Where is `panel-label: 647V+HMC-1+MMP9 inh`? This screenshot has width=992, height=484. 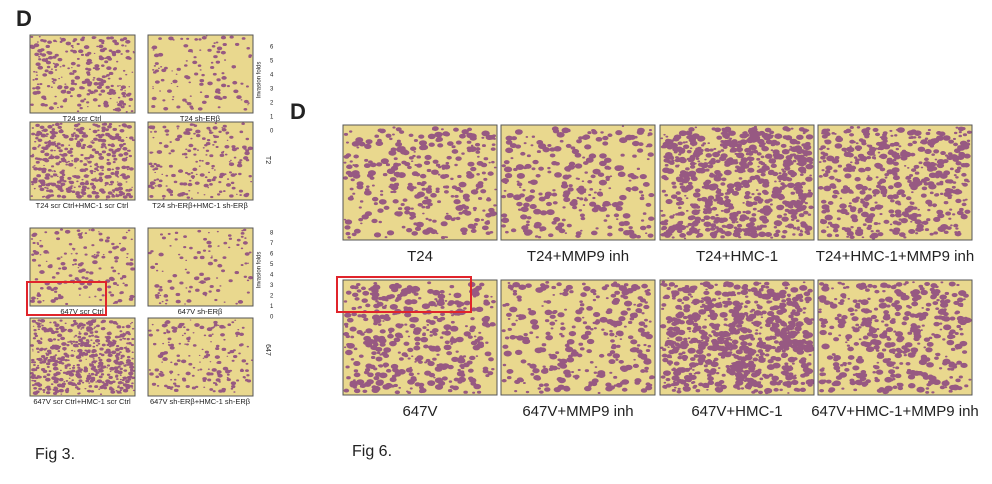 panel-label: 647V+HMC-1+MMP9 inh is located at coordinates (895, 411).